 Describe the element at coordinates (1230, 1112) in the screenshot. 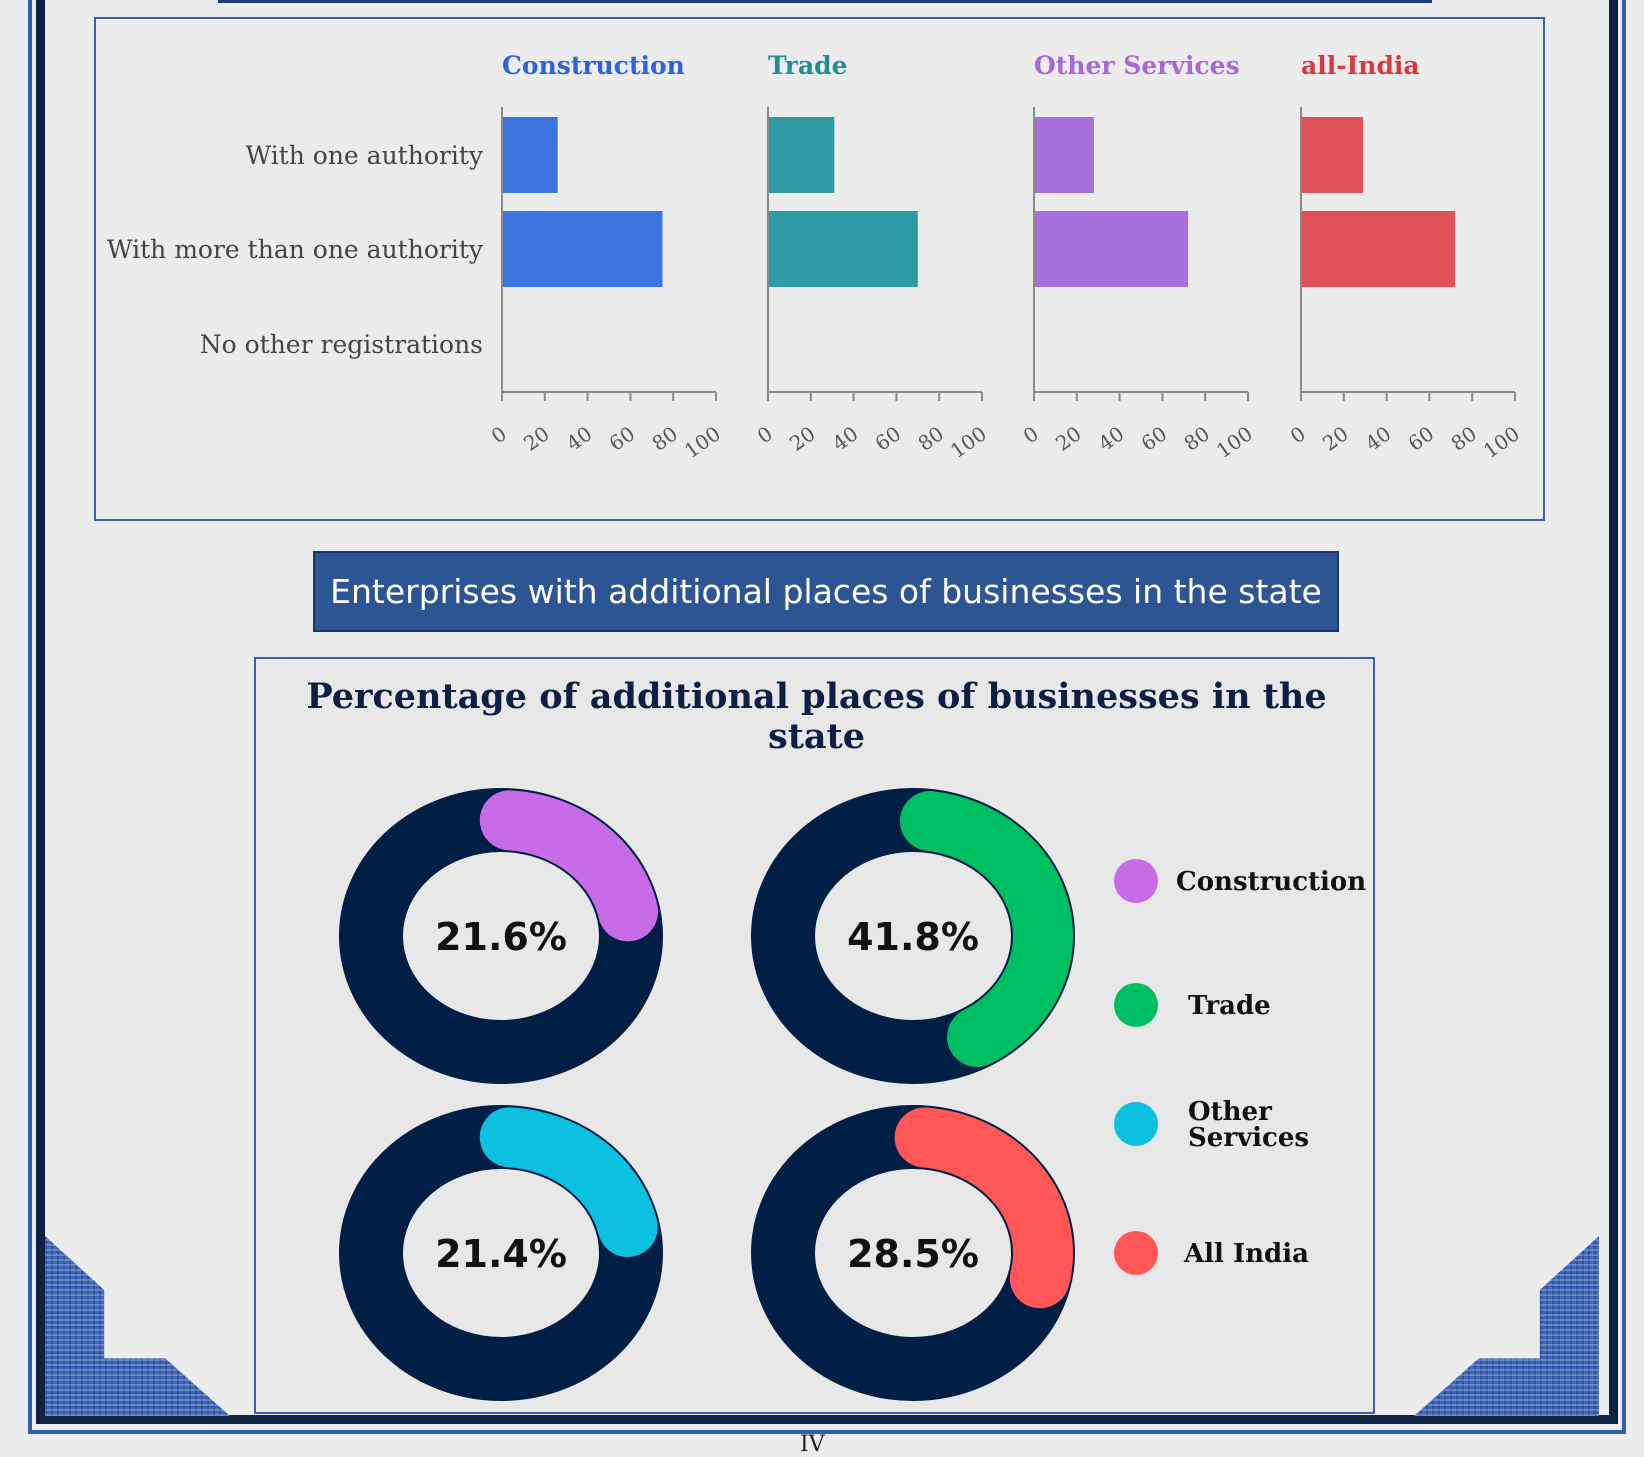

I see `legend-label: Other` at that location.